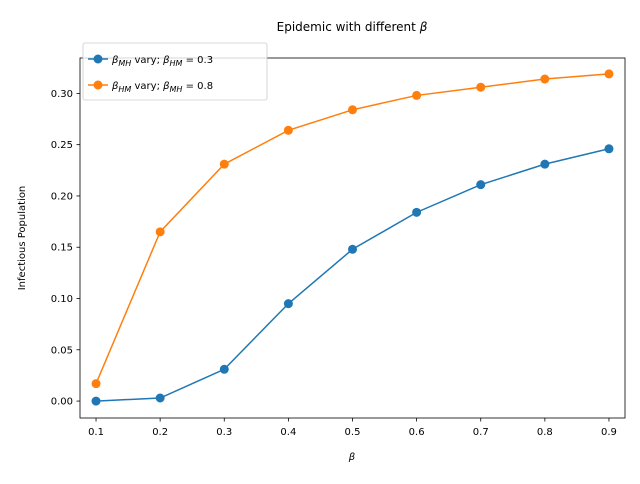 This screenshot has height=484, width=640. I want to click on chart-title: Epidemic with different β, so click(352, 27).